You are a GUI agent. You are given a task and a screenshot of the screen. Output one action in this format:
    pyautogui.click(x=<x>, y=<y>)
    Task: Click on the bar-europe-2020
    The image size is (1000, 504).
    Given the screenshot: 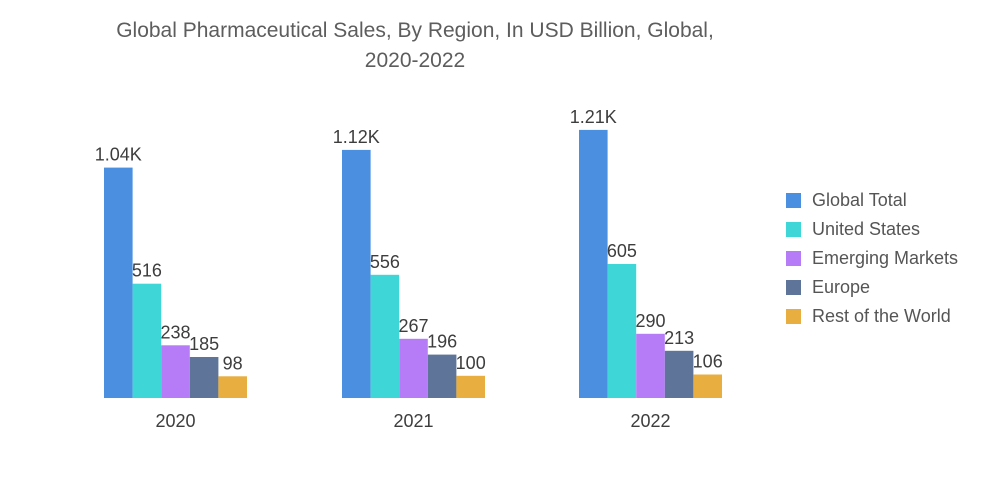 What is the action you would take?
    pyautogui.click(x=204, y=377)
    